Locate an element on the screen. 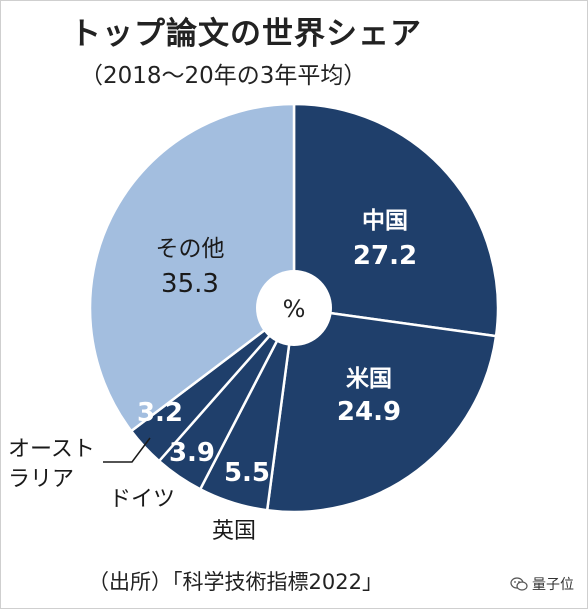 This screenshot has height=609, width=588. center-hole is located at coordinates (294, 308).